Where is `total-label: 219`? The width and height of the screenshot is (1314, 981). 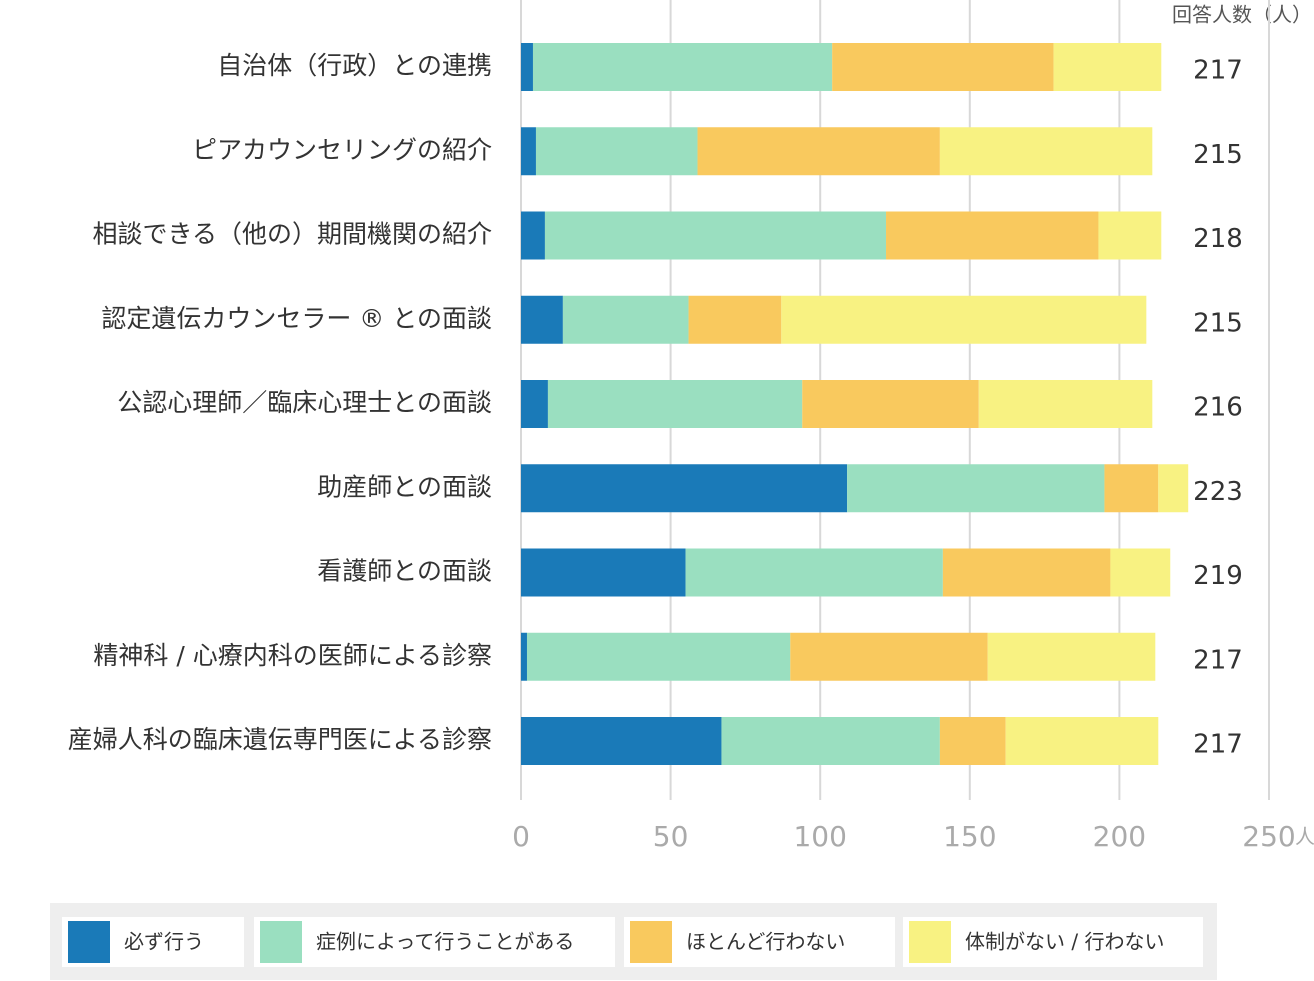
total-label: 219 is located at coordinates (1218, 576).